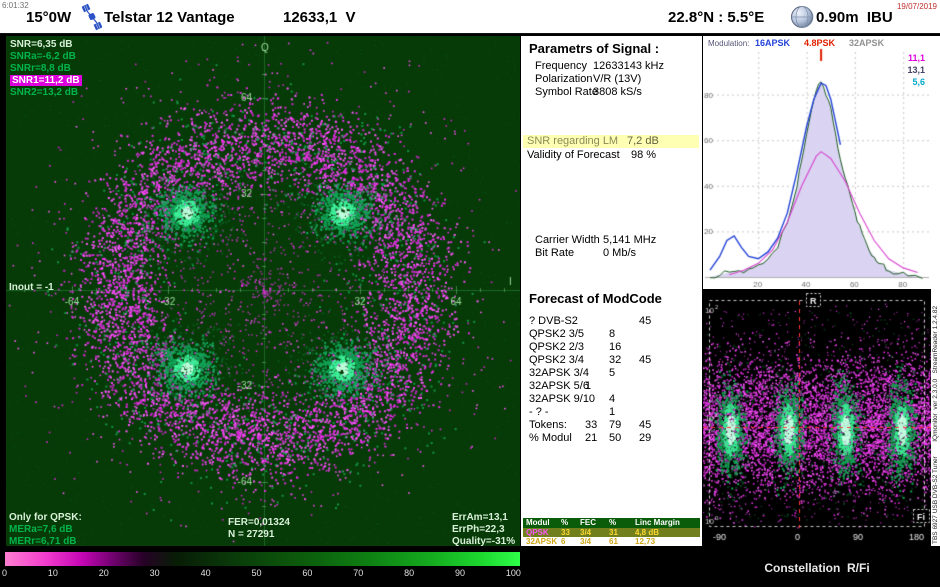  Describe the element at coordinates (630, 240) in the screenshot. I see `carrier-width-value: 5,141 MHz` at that location.